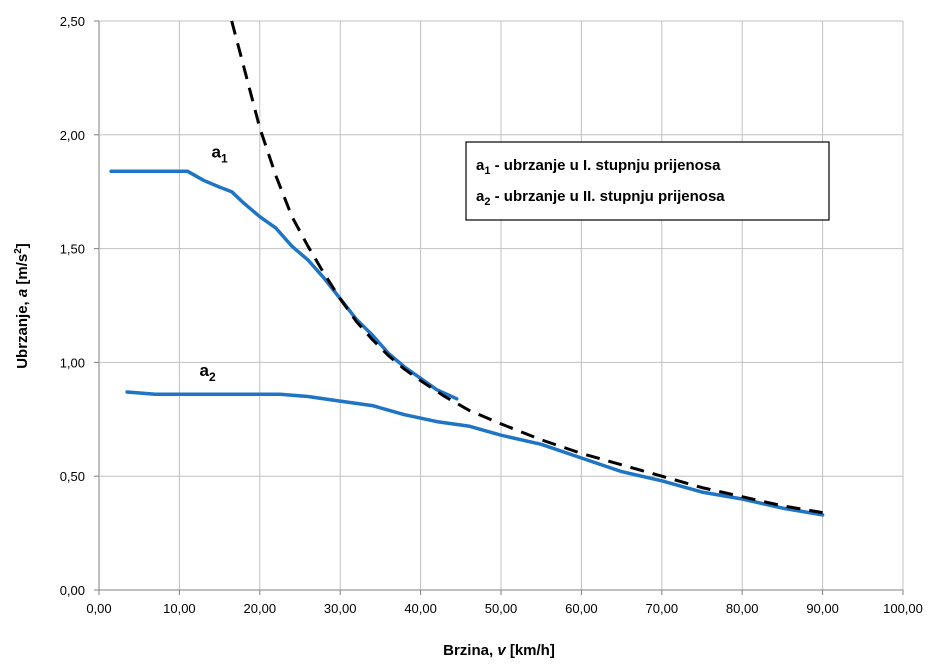 The image size is (935, 664). Describe the element at coordinates (72, 476) in the screenshot. I see `y-tick-label: 0,50` at that location.